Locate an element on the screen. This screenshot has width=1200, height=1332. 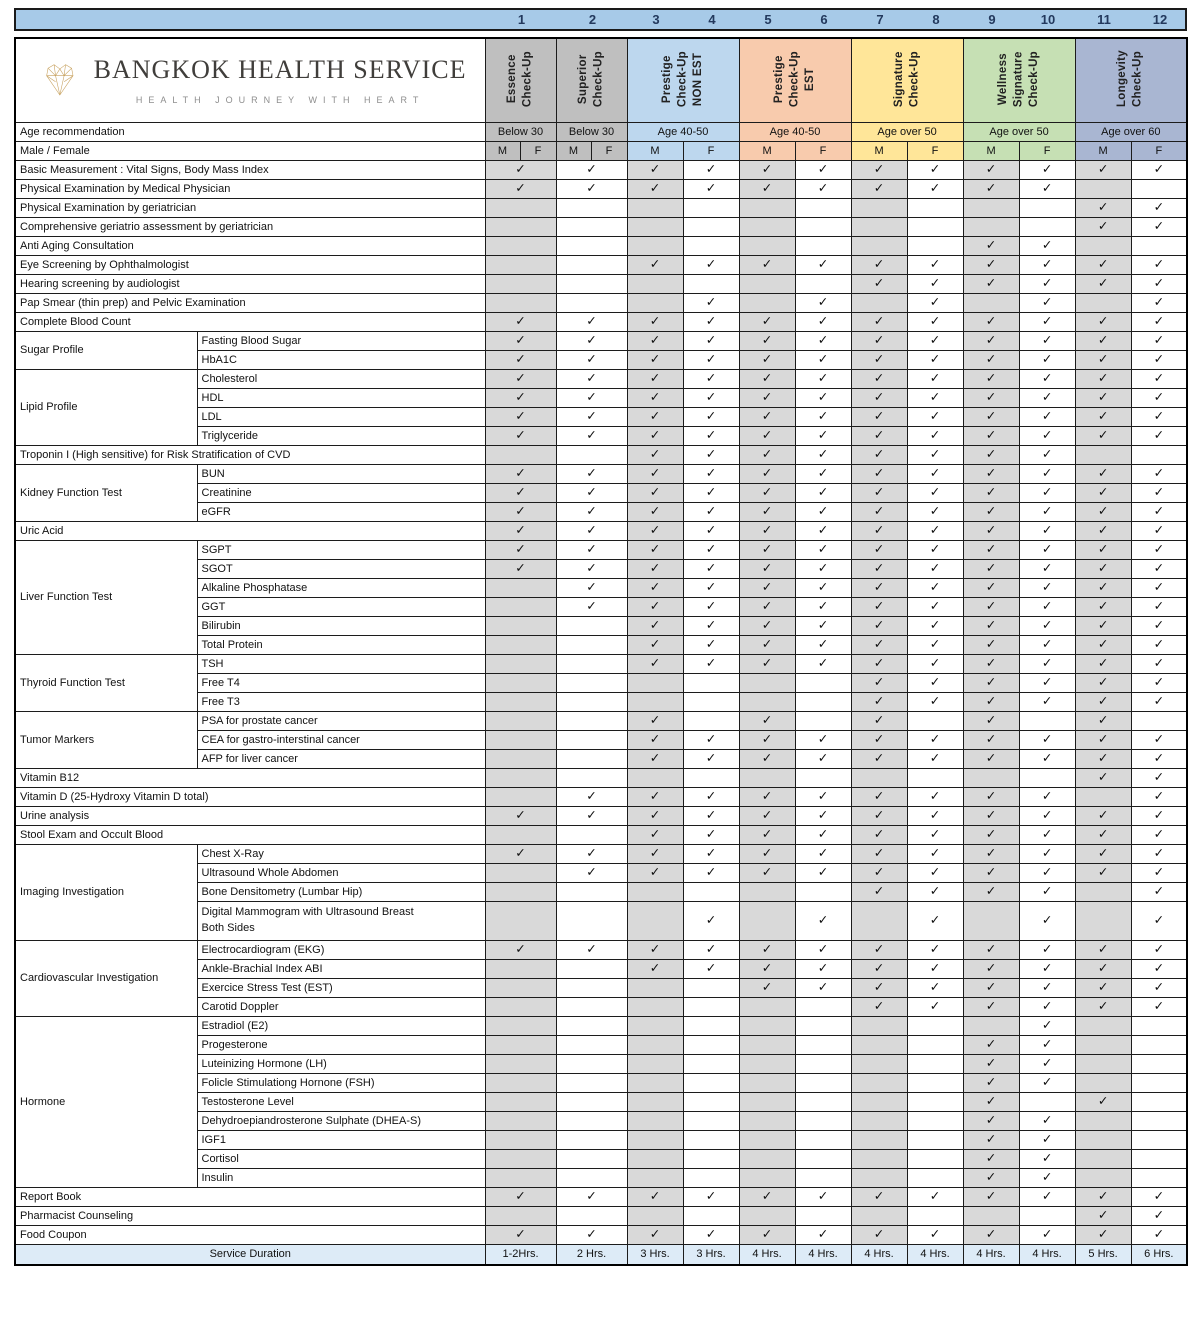
row-label: Luteinizing Hormone (LH) is located at coordinates (341, 1063).